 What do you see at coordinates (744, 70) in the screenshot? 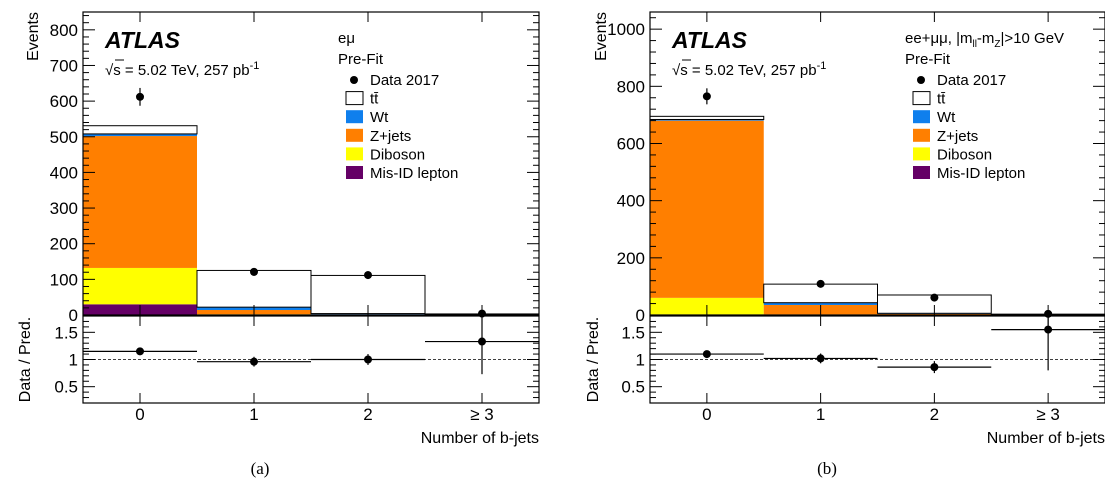
I see `energy-text: √s = 5.02 TeV, 257 pb` at bounding box center [744, 70].